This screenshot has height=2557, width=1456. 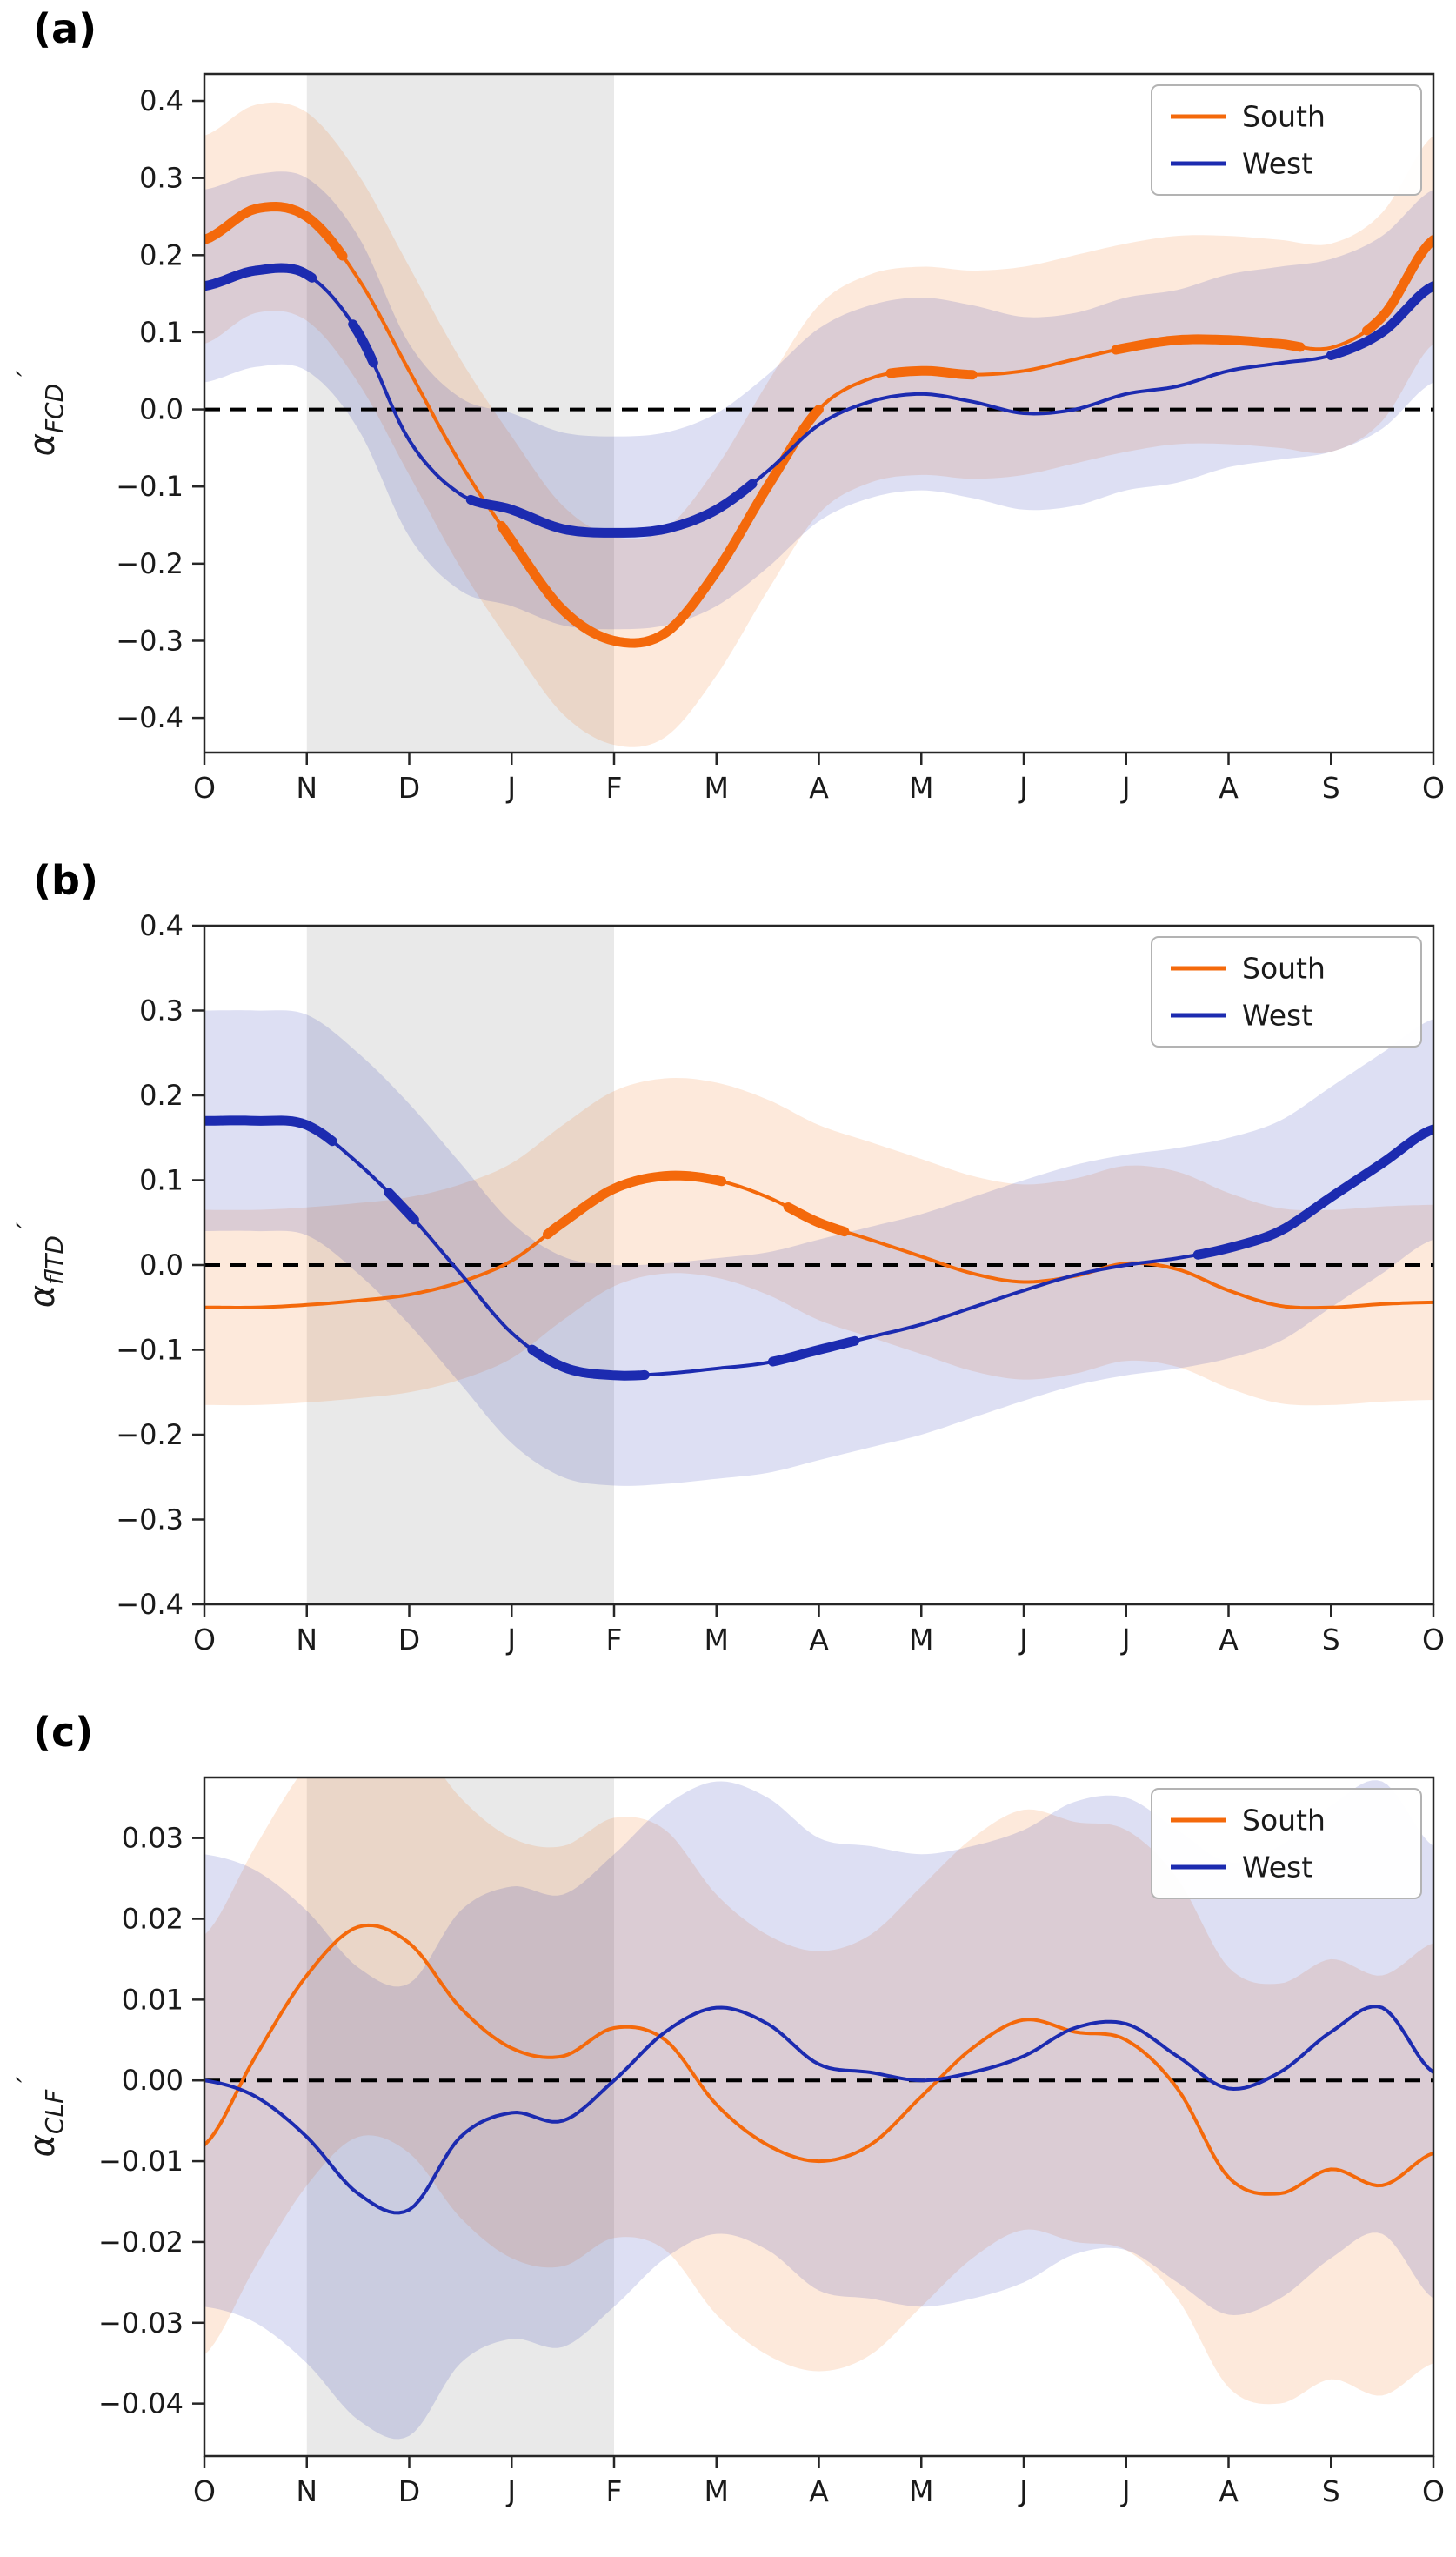 What do you see at coordinates (39, 1265) in the screenshot?
I see `y-axis-label: αflTD′` at bounding box center [39, 1265].